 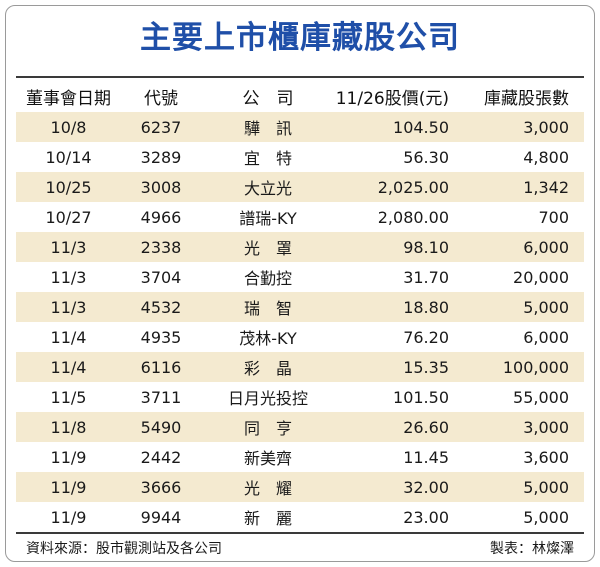 What do you see at coordinates (267, 458) in the screenshot?
I see `cell-name: 新美齊` at bounding box center [267, 458].